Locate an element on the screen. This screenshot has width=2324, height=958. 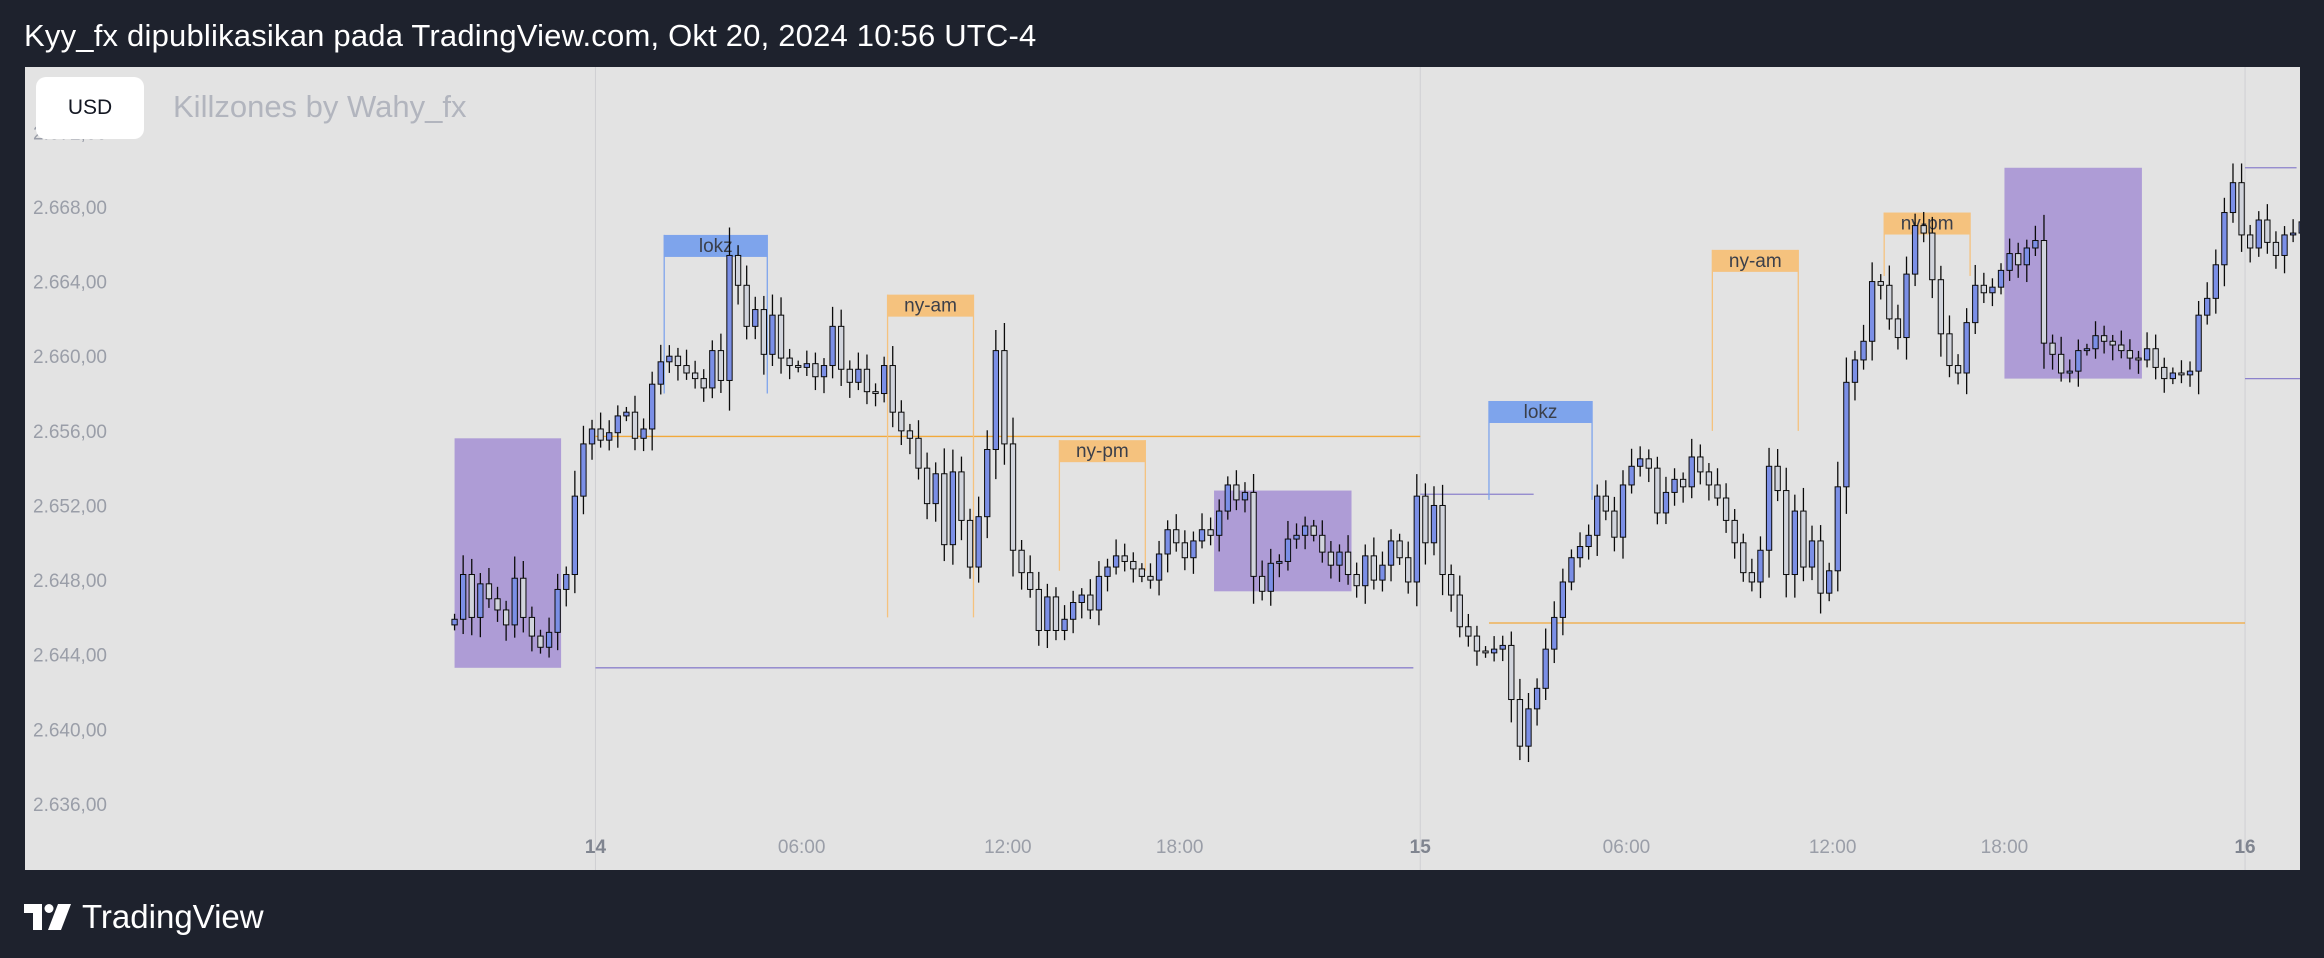
x-axis-tick-label: 14 is located at coordinates (596, 847).